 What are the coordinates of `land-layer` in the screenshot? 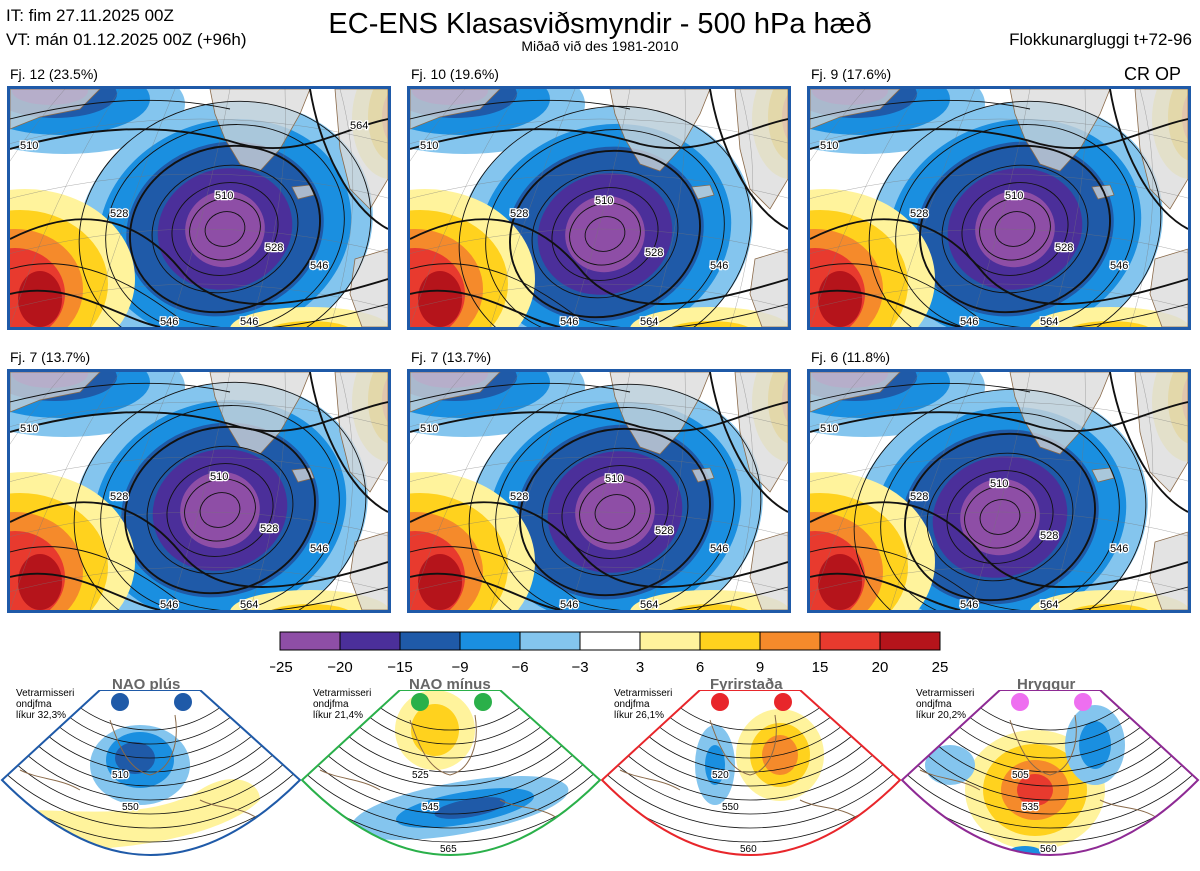 It's located at (599, 208).